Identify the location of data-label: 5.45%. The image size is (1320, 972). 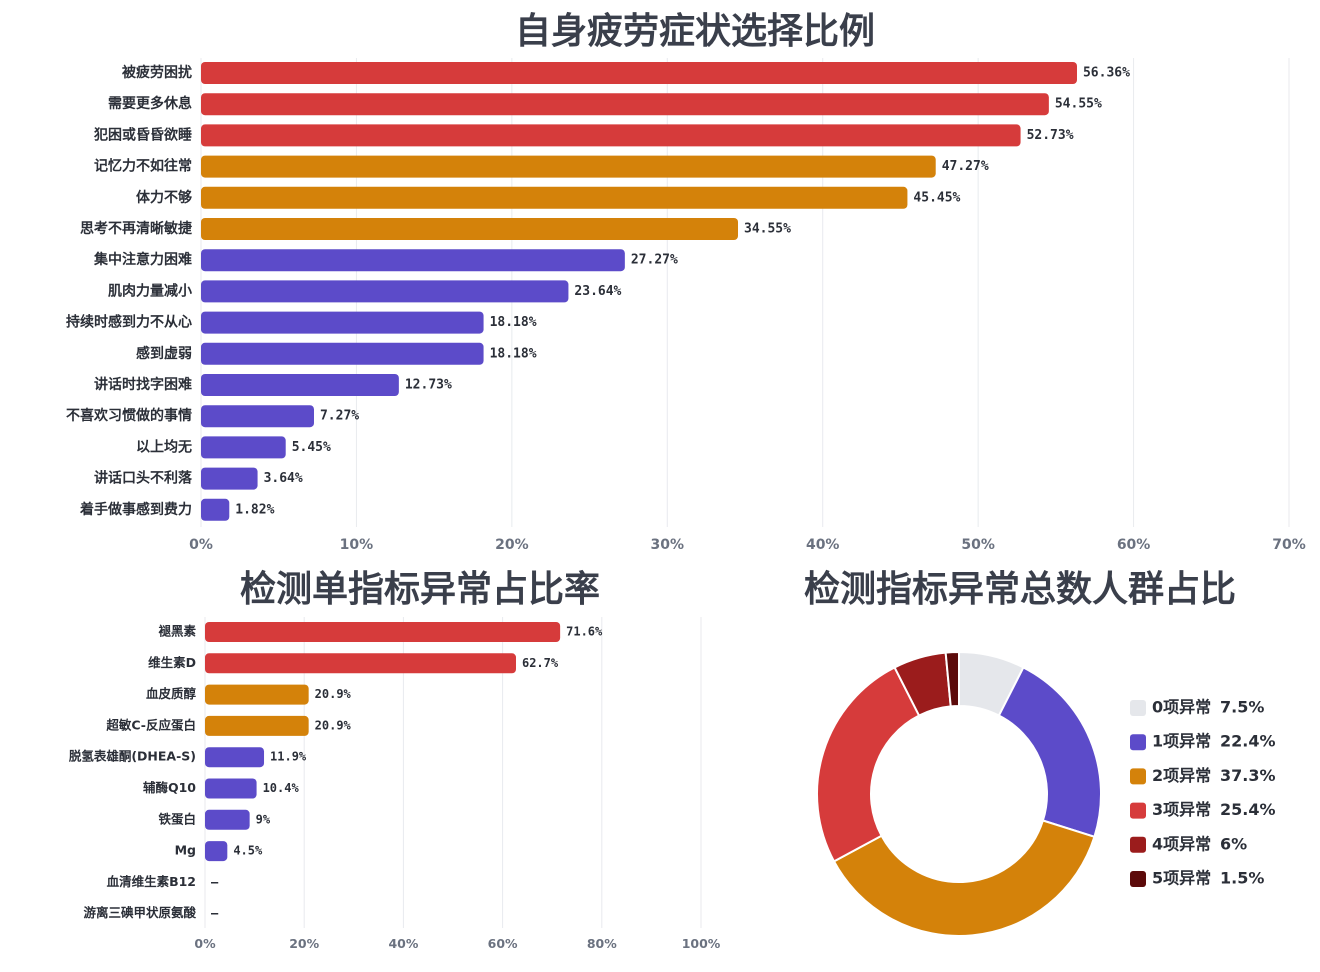
(311, 447).